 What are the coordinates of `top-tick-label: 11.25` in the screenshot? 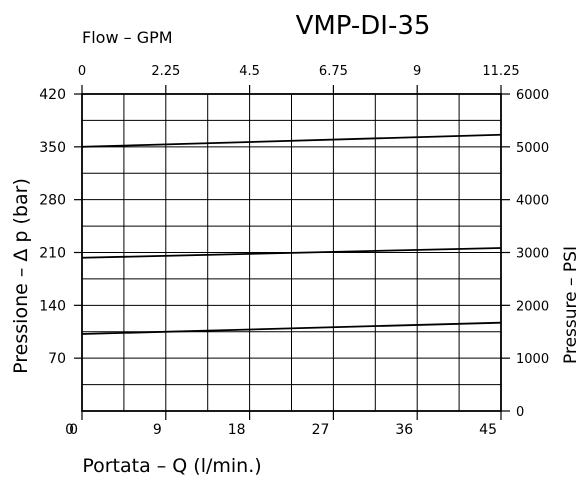 It's located at (500, 71).